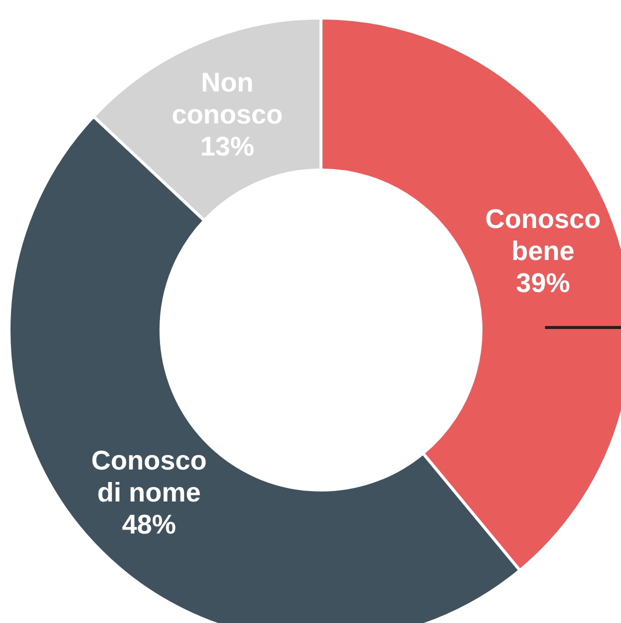  What do you see at coordinates (149, 525) in the screenshot?
I see `data-label: 48%` at bounding box center [149, 525].